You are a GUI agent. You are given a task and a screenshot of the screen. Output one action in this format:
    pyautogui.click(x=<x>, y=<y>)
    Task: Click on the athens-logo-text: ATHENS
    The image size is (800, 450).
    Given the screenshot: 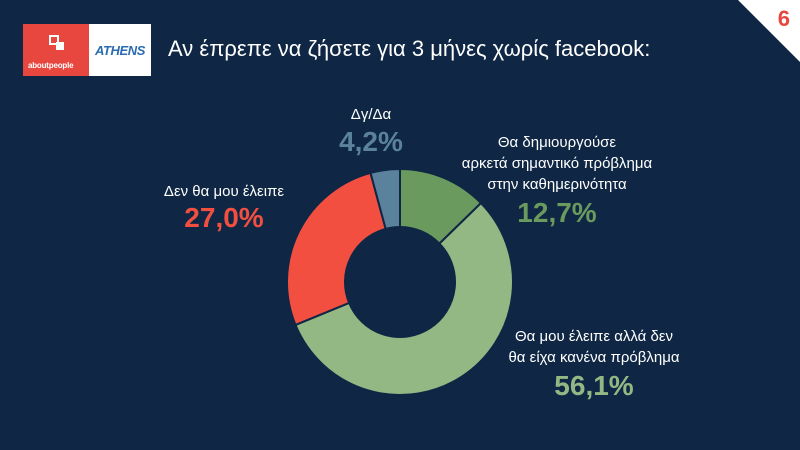 What is the action you would take?
    pyautogui.click(x=120, y=50)
    